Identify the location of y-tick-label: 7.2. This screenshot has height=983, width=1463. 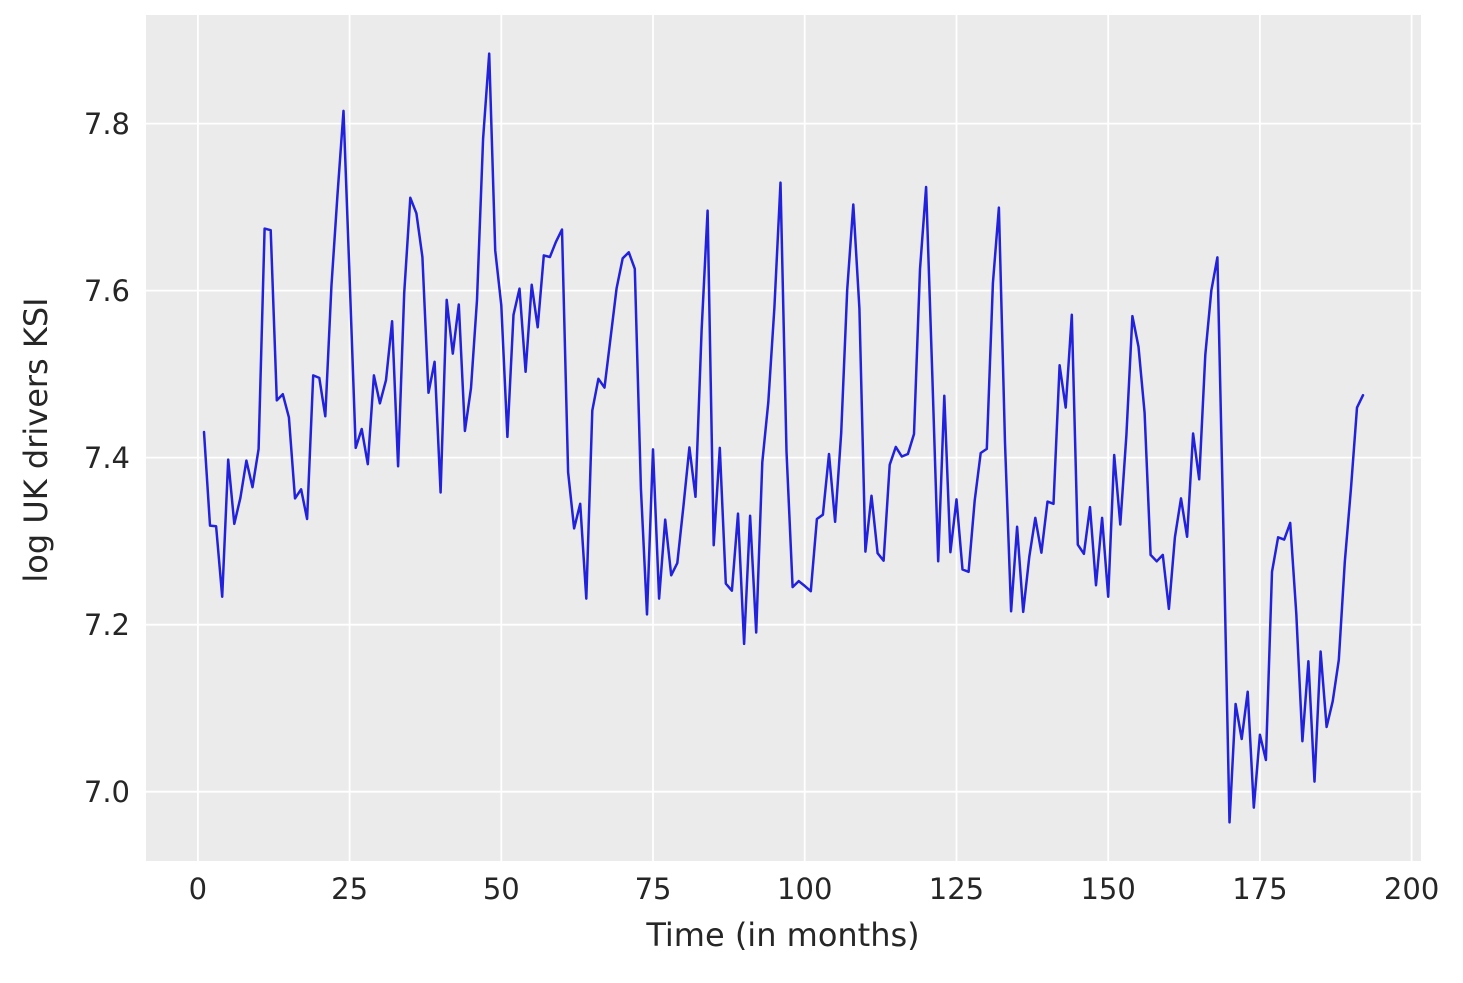
(106, 624).